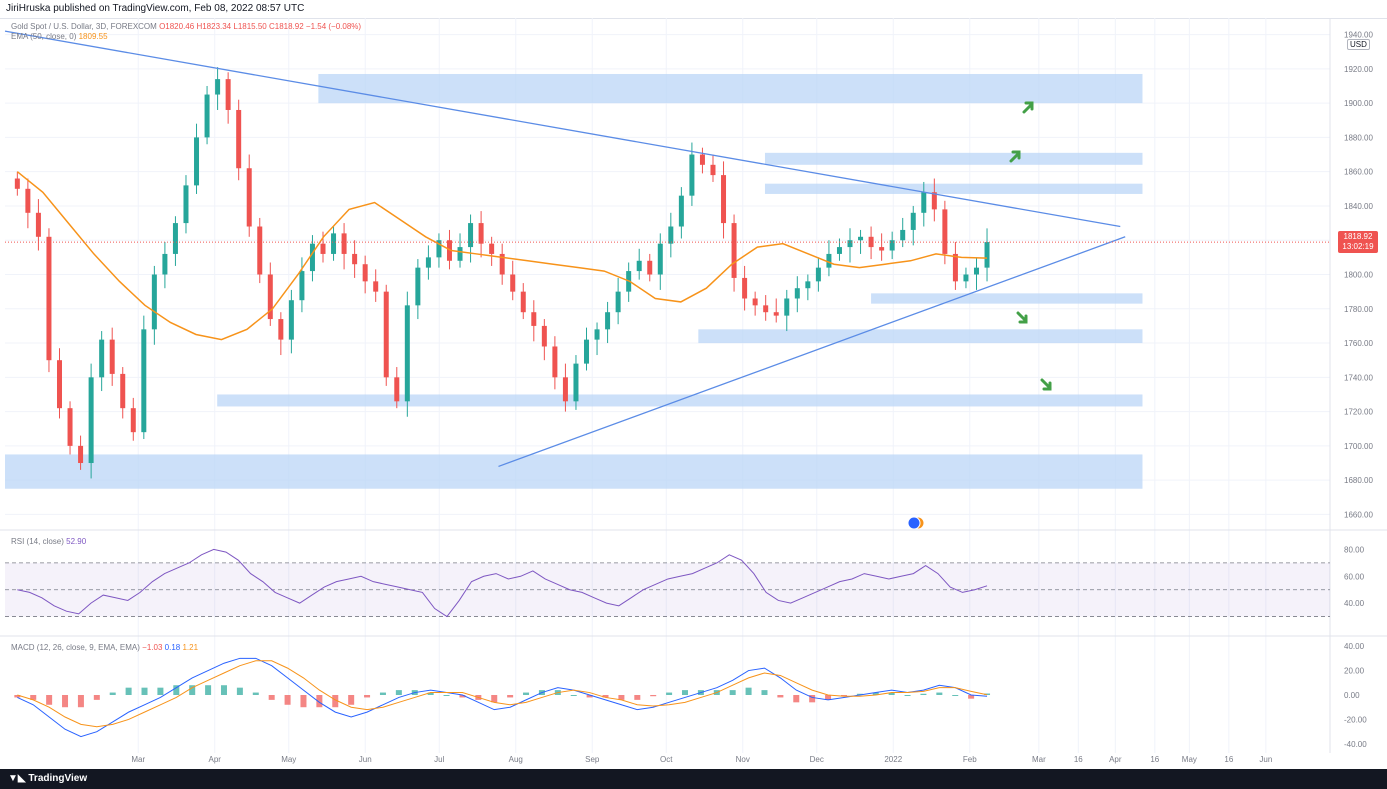 The image size is (1387, 789). Describe the element at coordinates (1358, 377) in the screenshot. I see `price-tick-label: 1740.00` at that location.